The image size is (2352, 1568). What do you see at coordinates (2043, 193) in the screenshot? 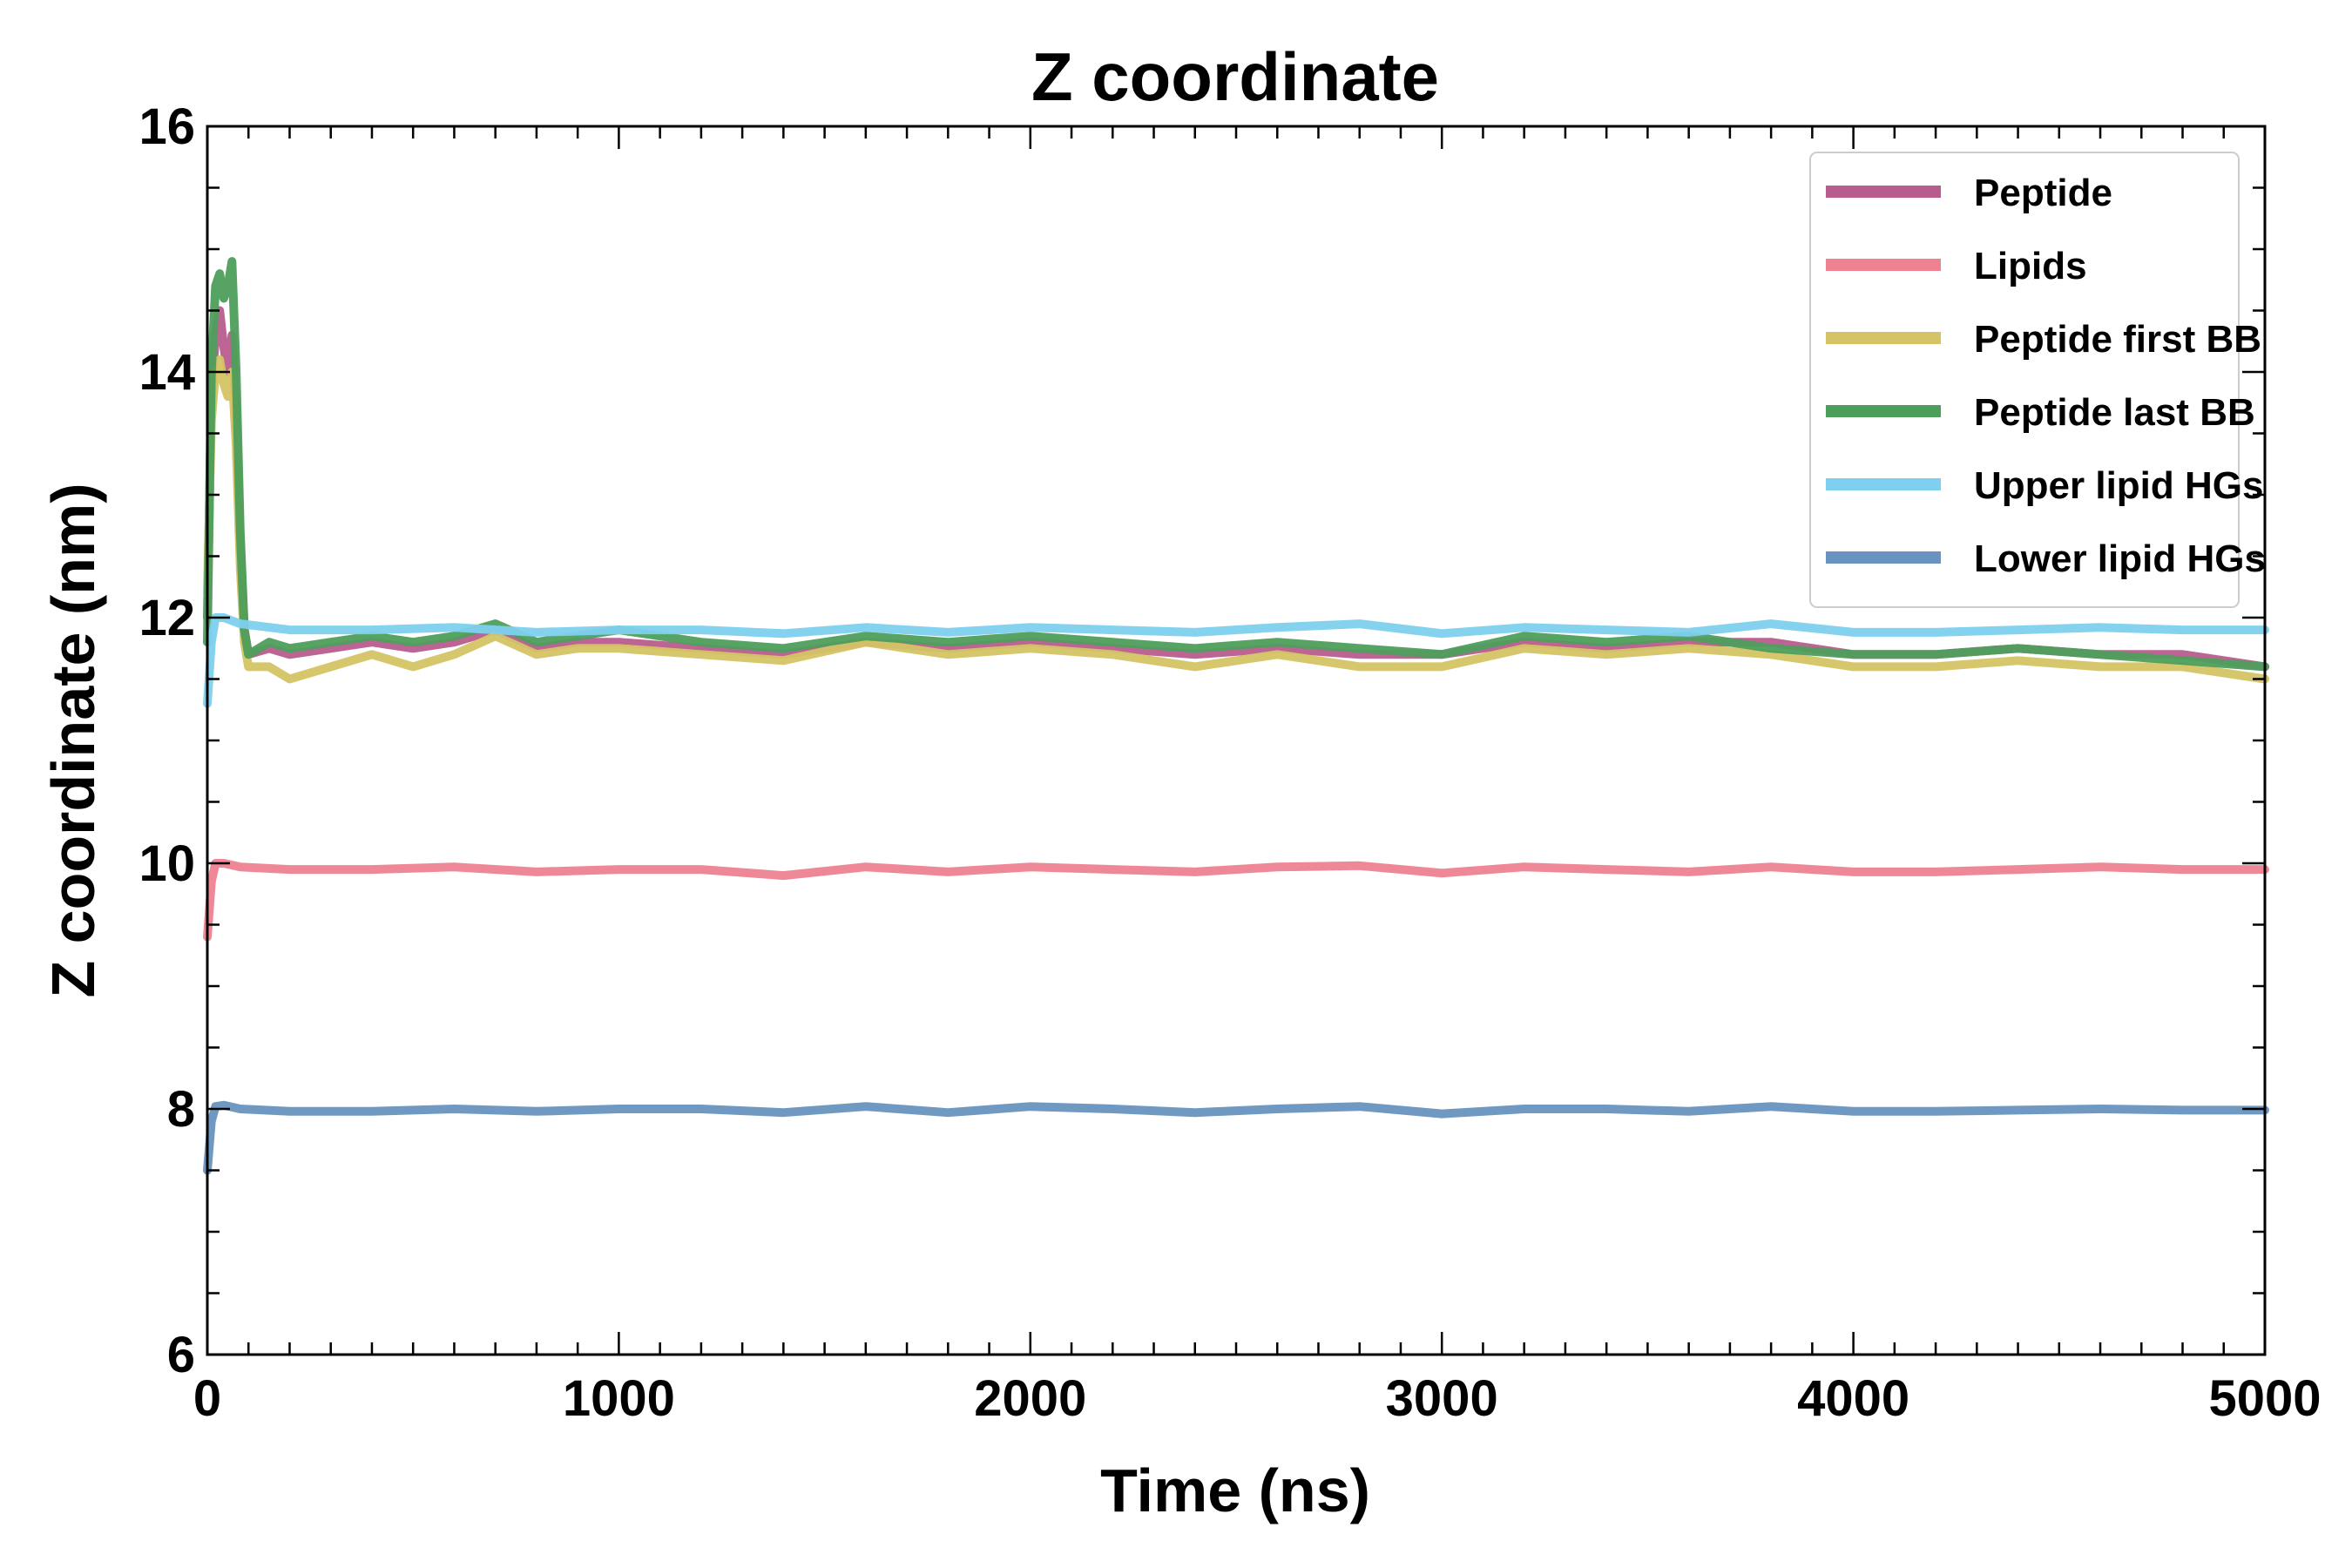
I see `legend-label-0: Peptide` at bounding box center [2043, 193].